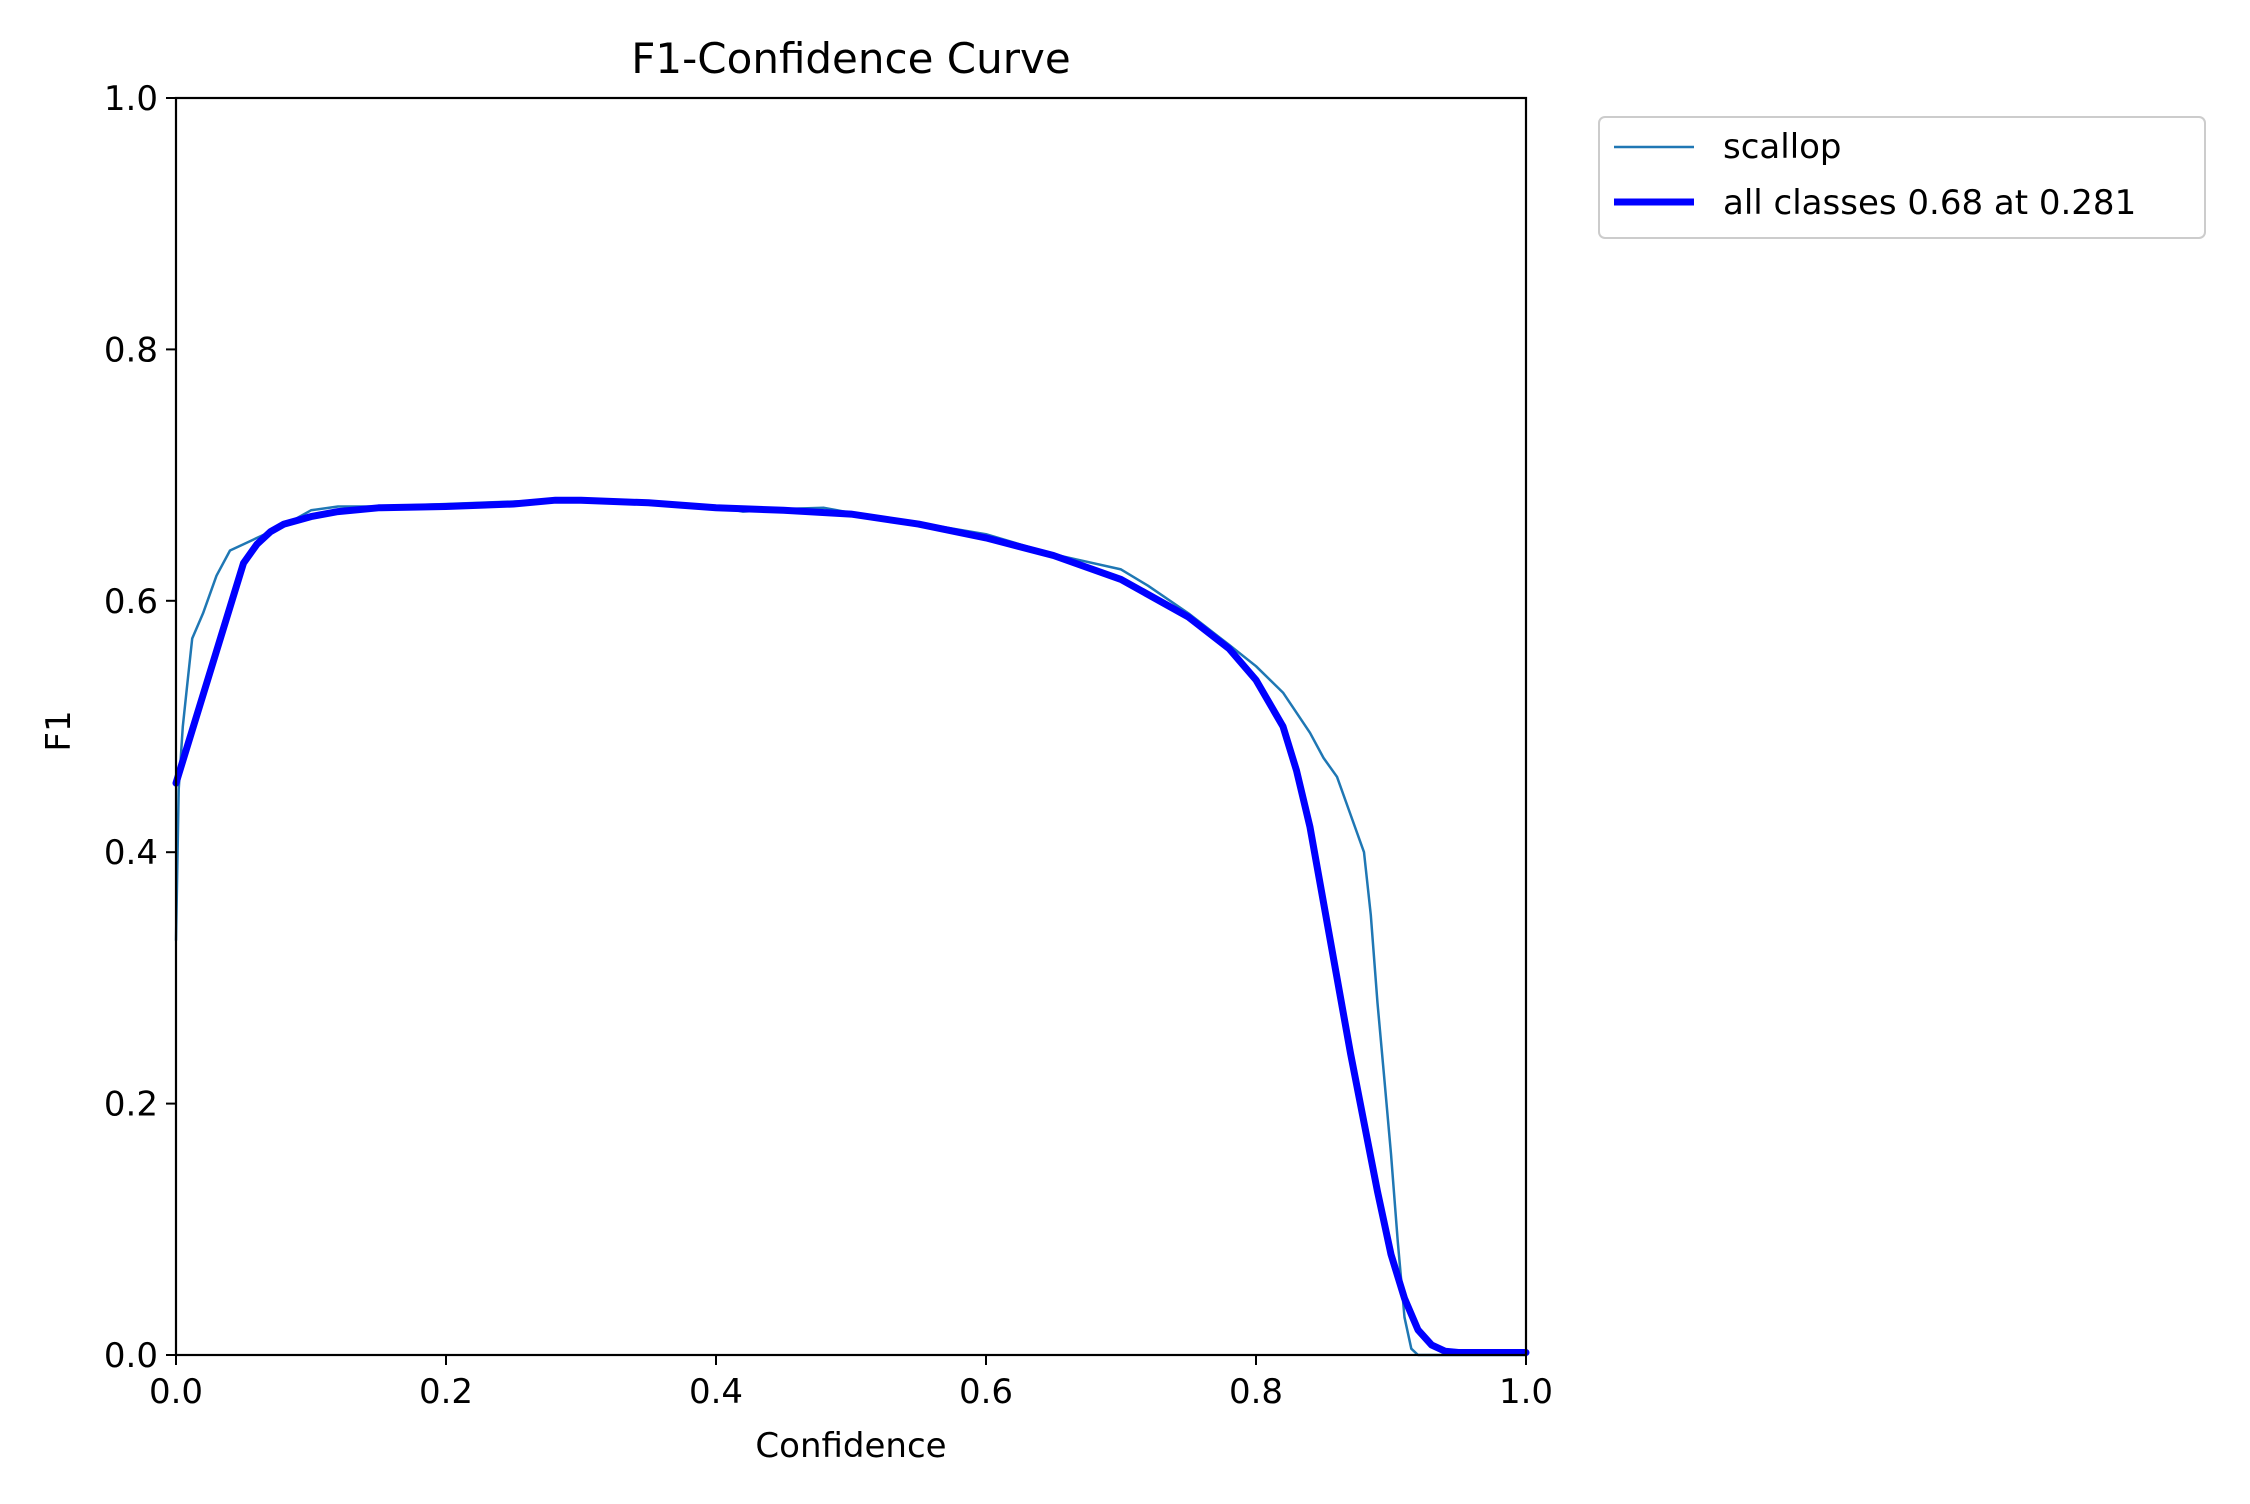 This screenshot has height=1504, width=2250. I want to click on x-tick-label: 0.8, so click(1256, 1392).